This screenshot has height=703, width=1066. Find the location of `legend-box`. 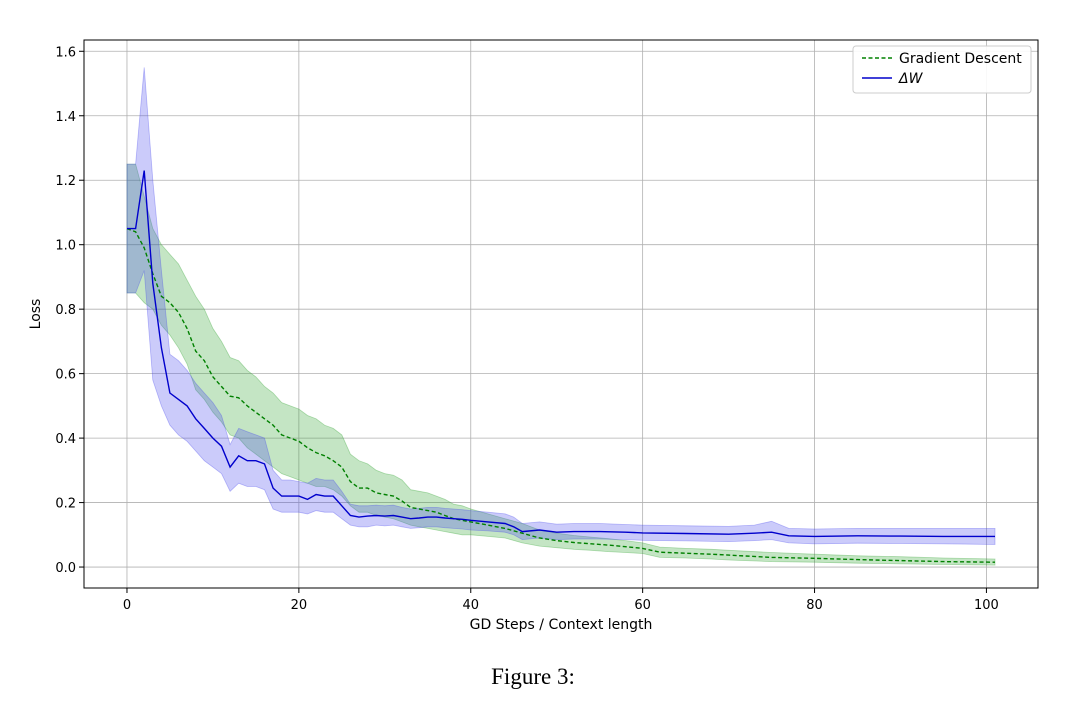

legend-box is located at coordinates (942, 69).